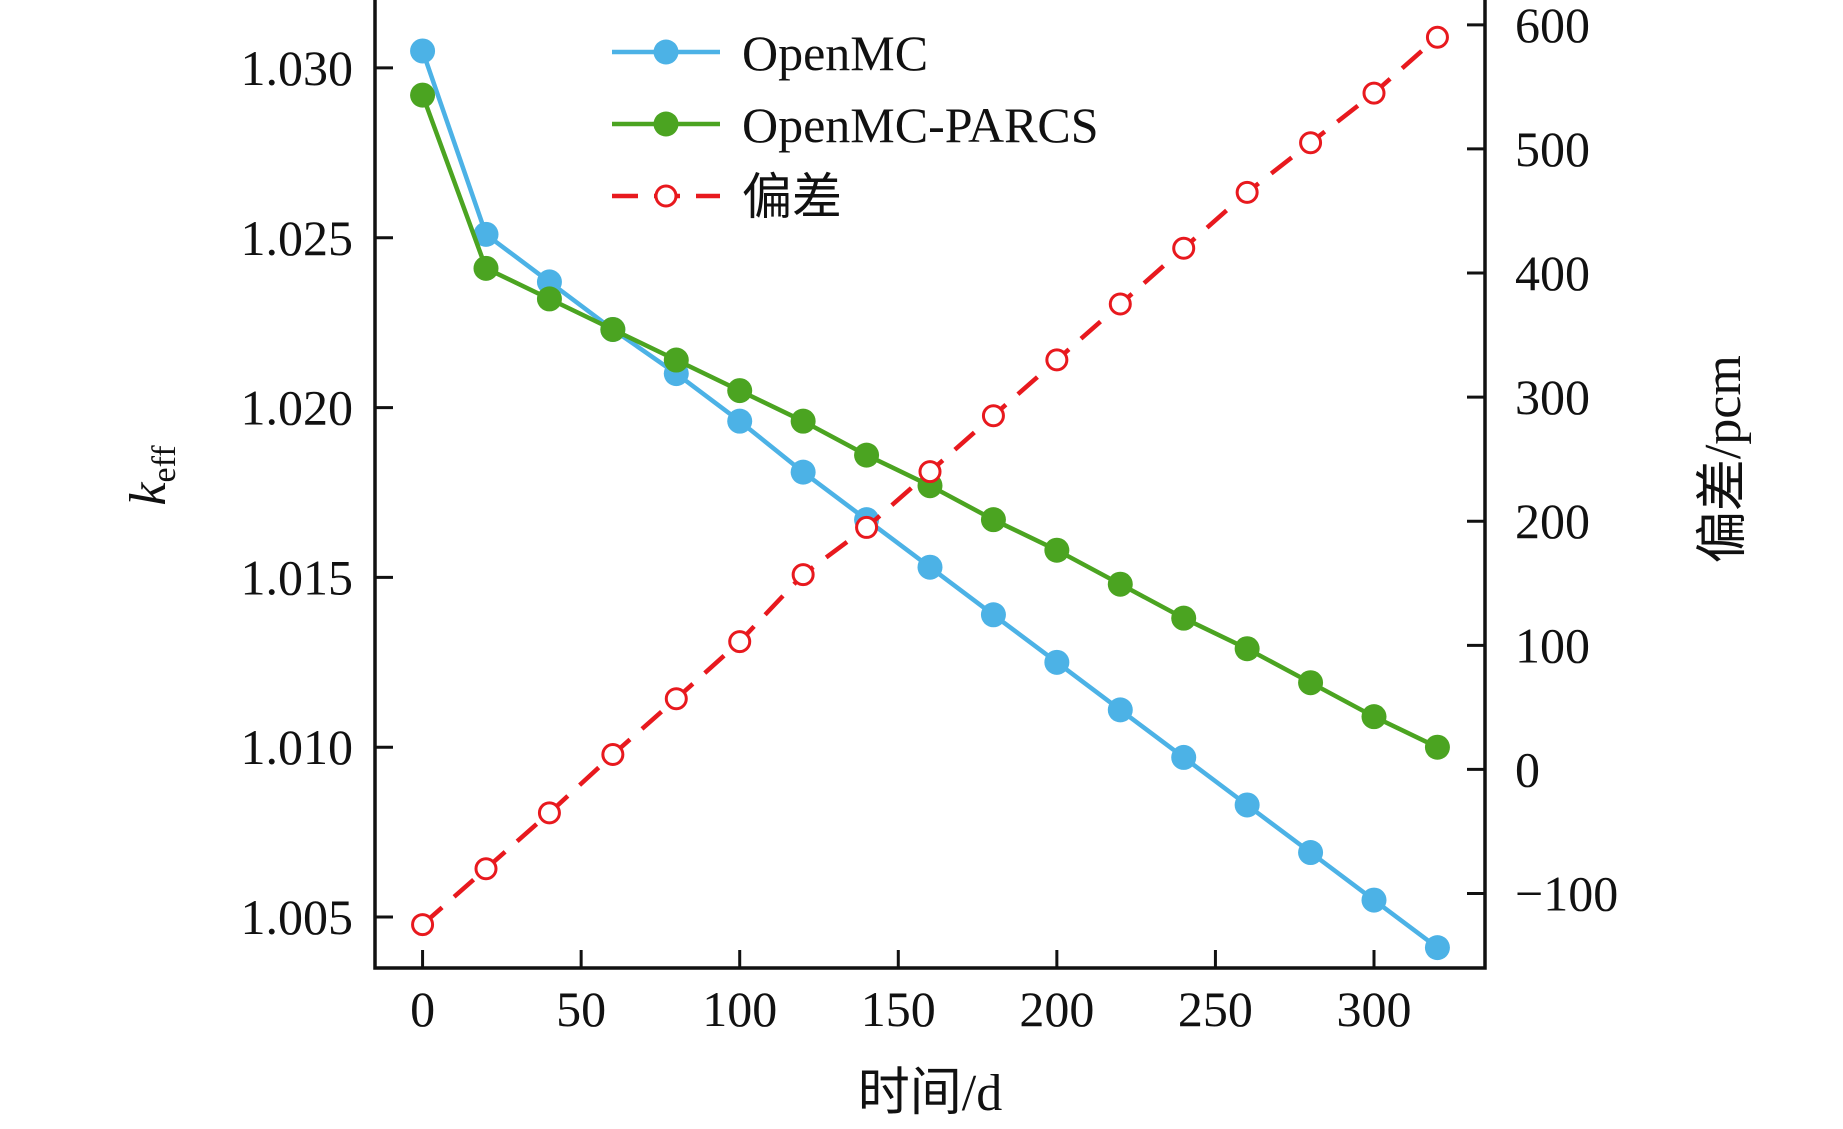 Image resolution: width=1843 pixels, height=1129 pixels. I want to click on legend-label: OpenMC, so click(835, 53).